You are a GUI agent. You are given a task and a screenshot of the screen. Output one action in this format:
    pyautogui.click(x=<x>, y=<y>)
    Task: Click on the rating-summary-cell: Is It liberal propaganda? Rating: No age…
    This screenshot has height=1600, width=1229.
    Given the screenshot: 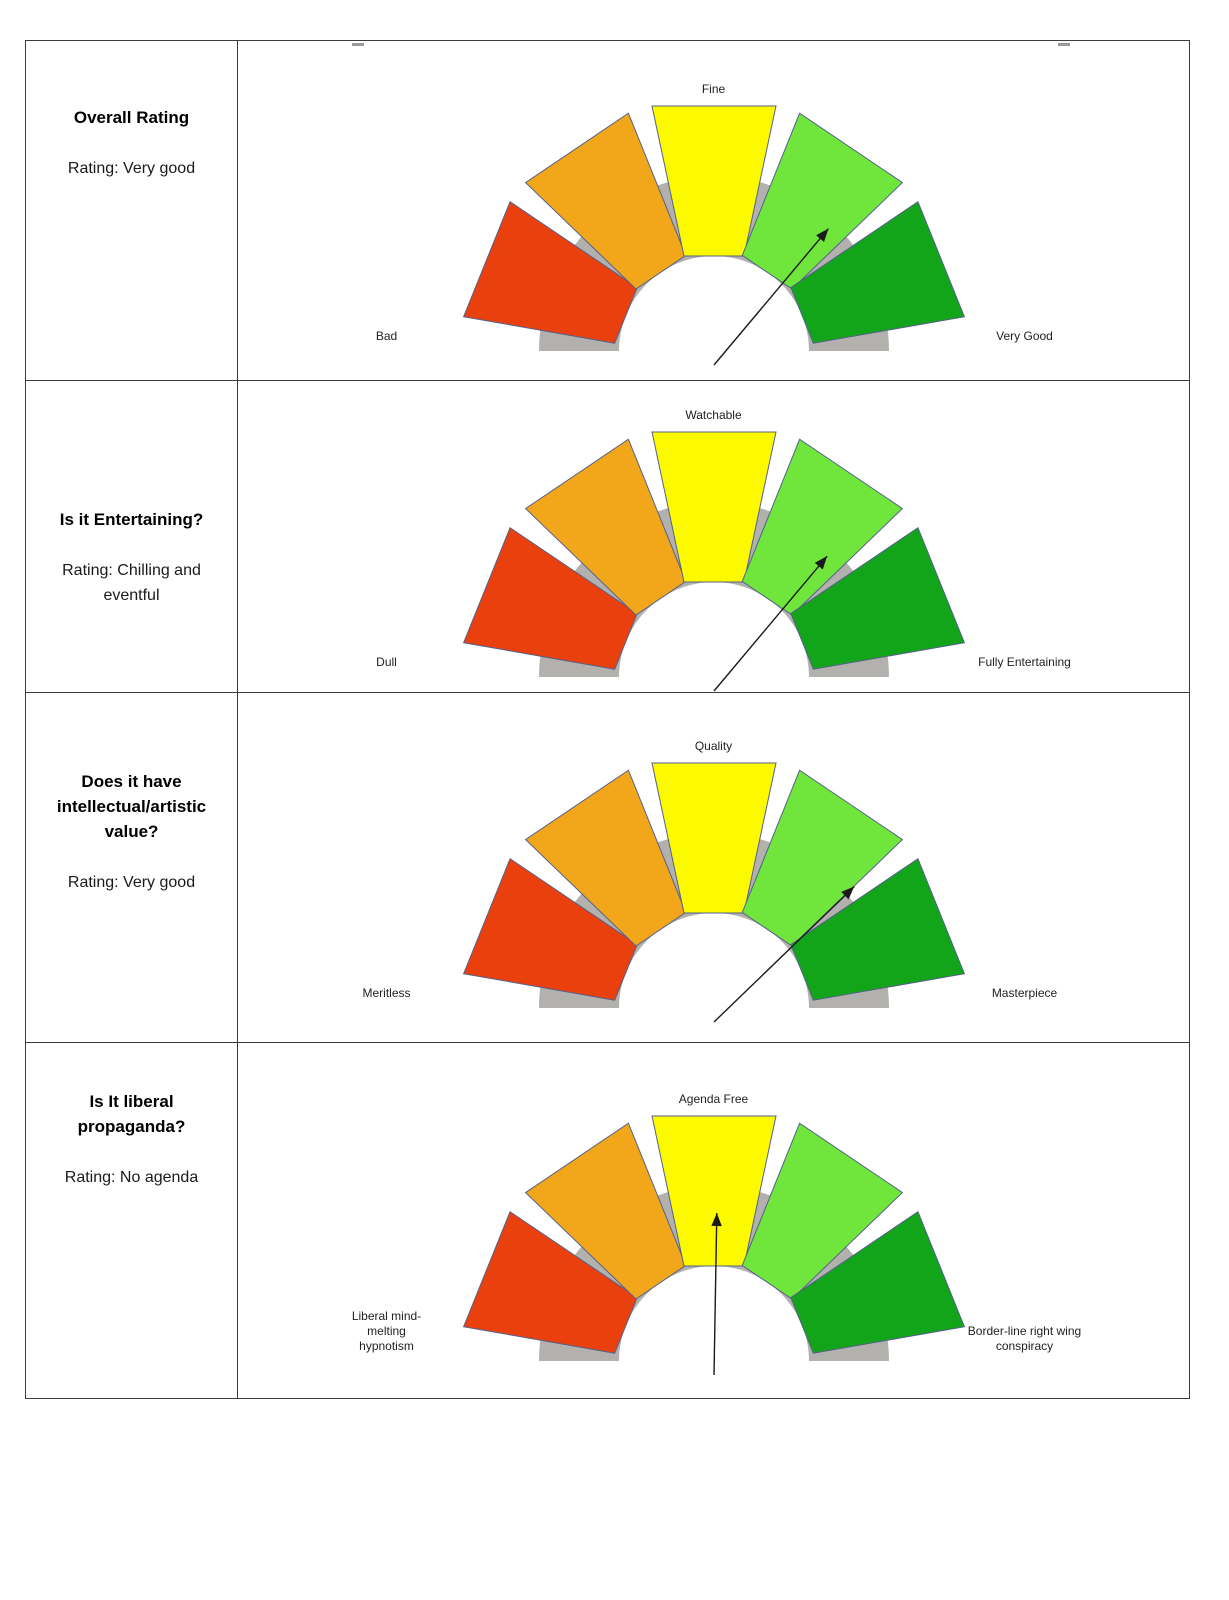 What is the action you would take?
    pyautogui.click(x=131, y=1220)
    